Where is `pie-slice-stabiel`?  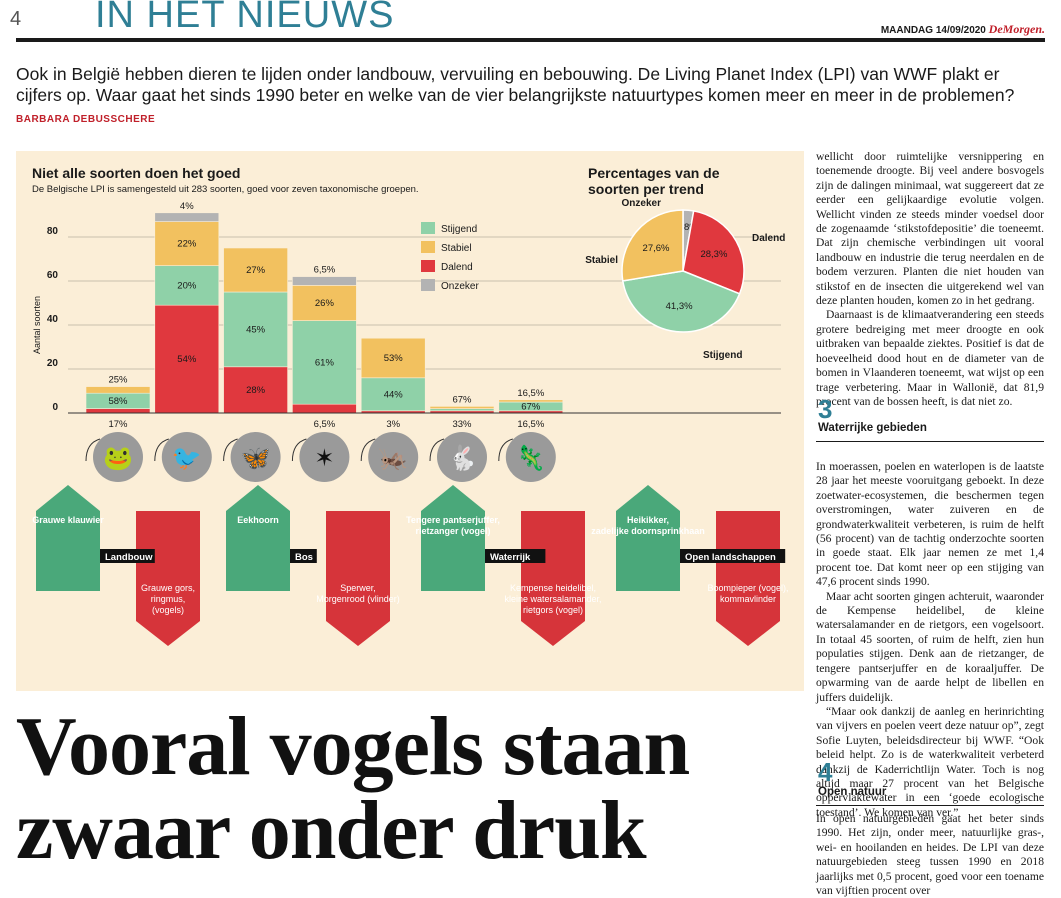 pie-slice-stabiel is located at coordinates (652, 245).